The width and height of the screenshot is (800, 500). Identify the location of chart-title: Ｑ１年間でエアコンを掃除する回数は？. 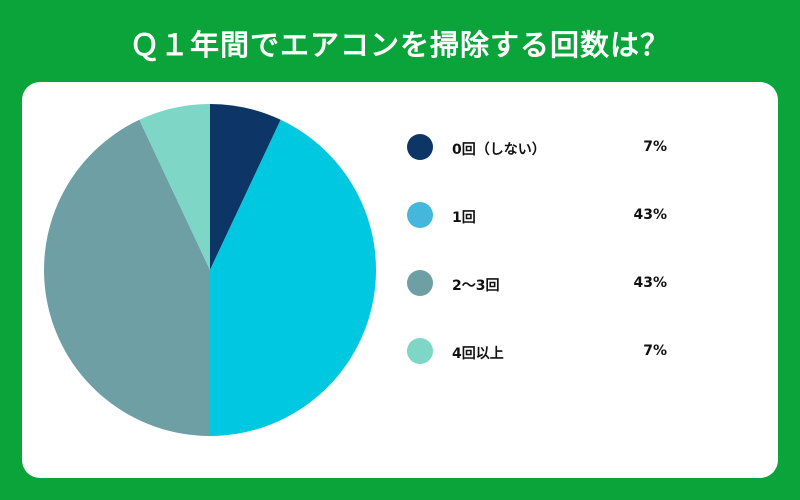
(399, 45).